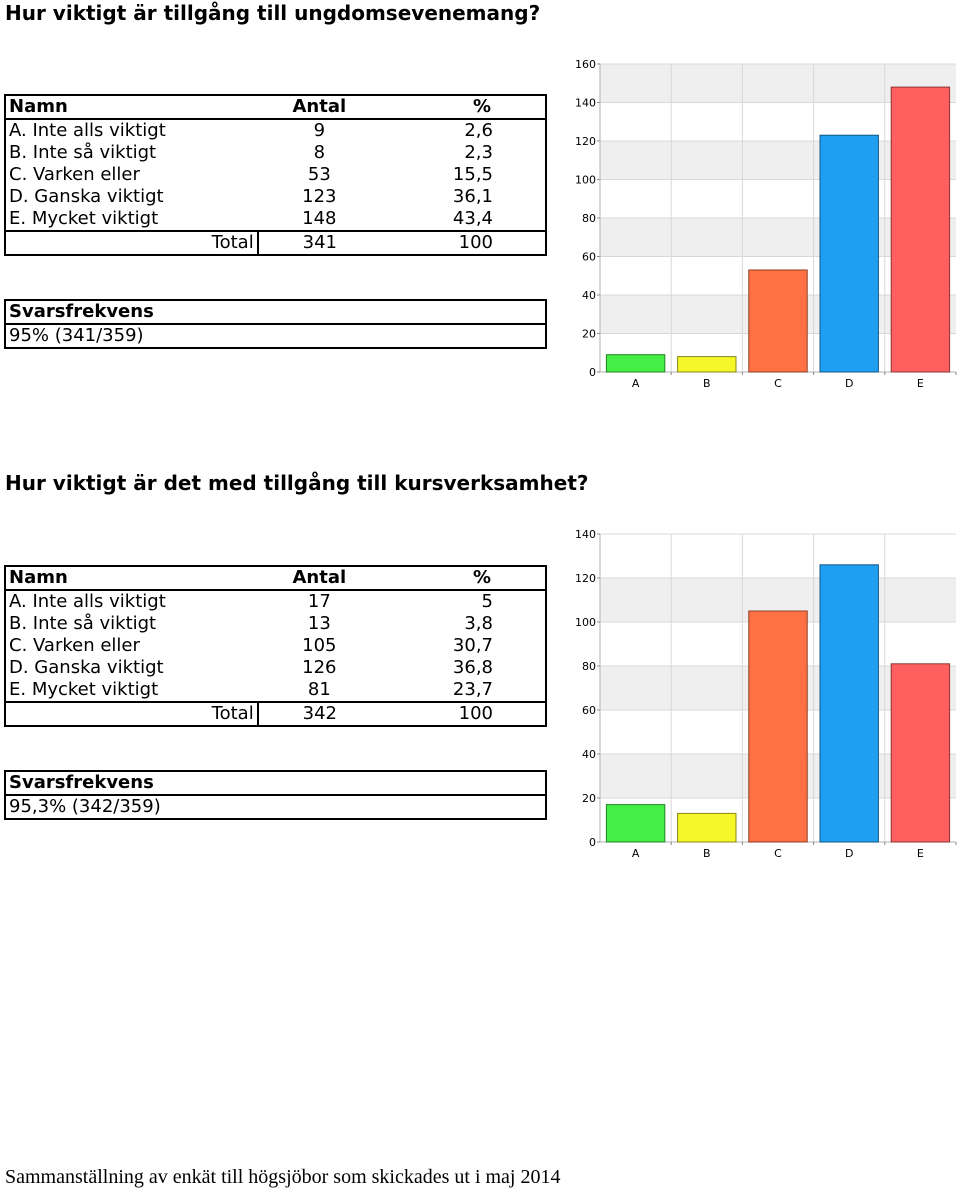  Describe the element at coordinates (585, 64) in the screenshot. I see `y-tick-label: 160` at that location.